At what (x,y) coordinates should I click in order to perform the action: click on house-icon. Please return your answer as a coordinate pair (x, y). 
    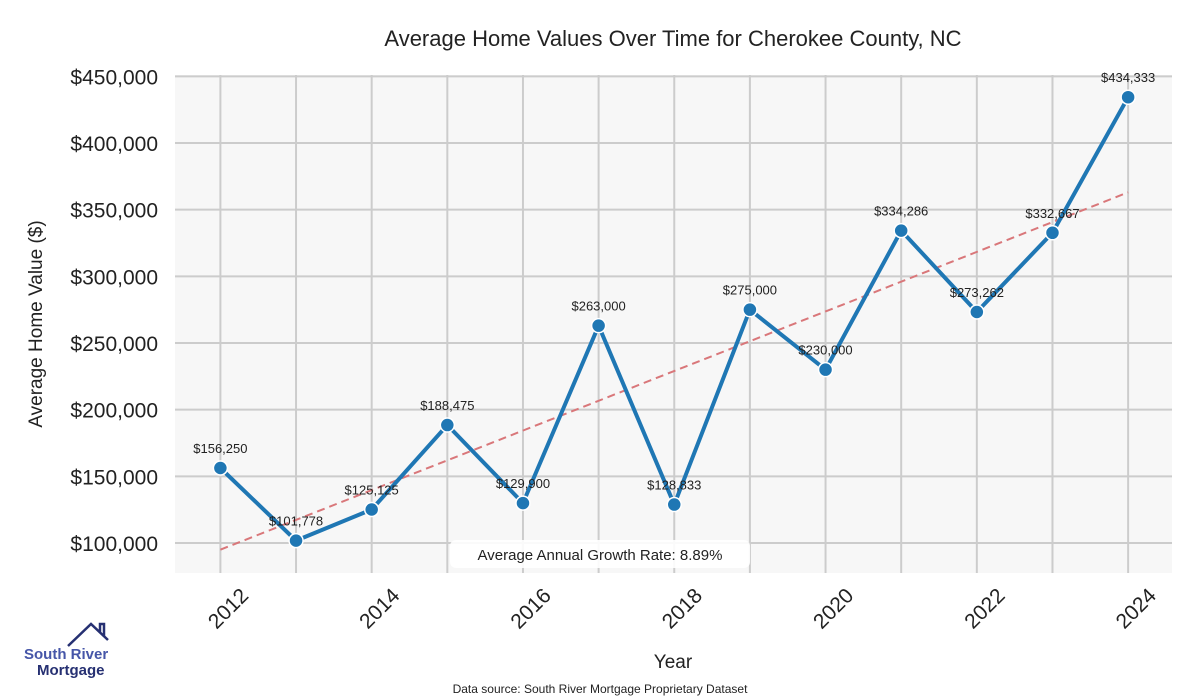
    Looking at the image, I should click on (88, 634).